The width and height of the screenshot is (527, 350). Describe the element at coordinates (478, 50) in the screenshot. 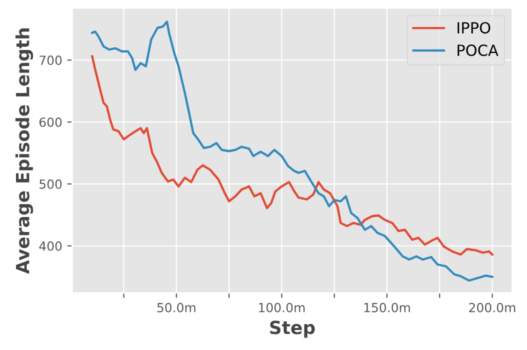

I see `legend-label: POCA` at that location.